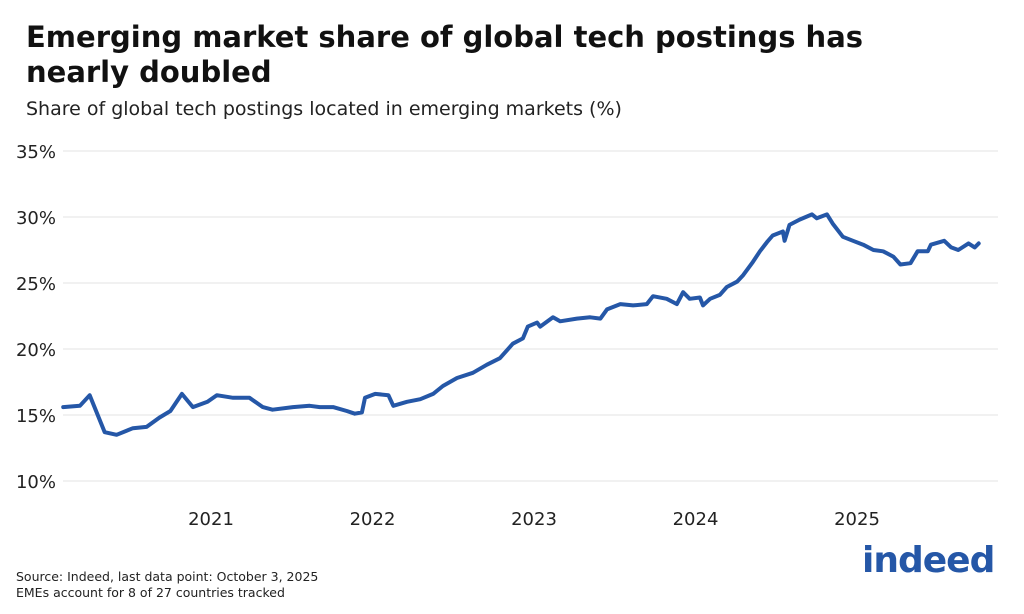 Image resolution: width=1024 pixels, height=614 pixels. Describe the element at coordinates (36, 152) in the screenshot. I see `y-tick-label: 35%` at that location.